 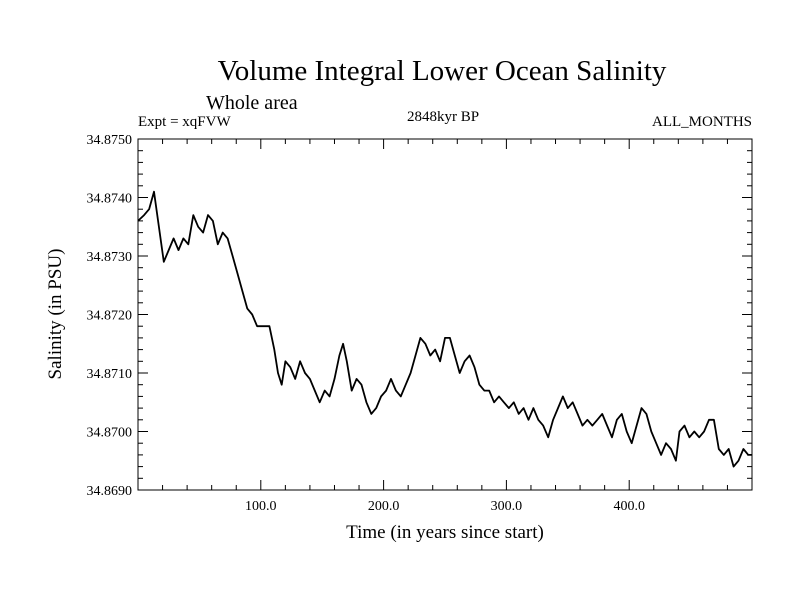 What do you see at coordinates (442, 71) in the screenshot?
I see `chart-title: Volume Integral Lower Ocean Salinity` at bounding box center [442, 71].